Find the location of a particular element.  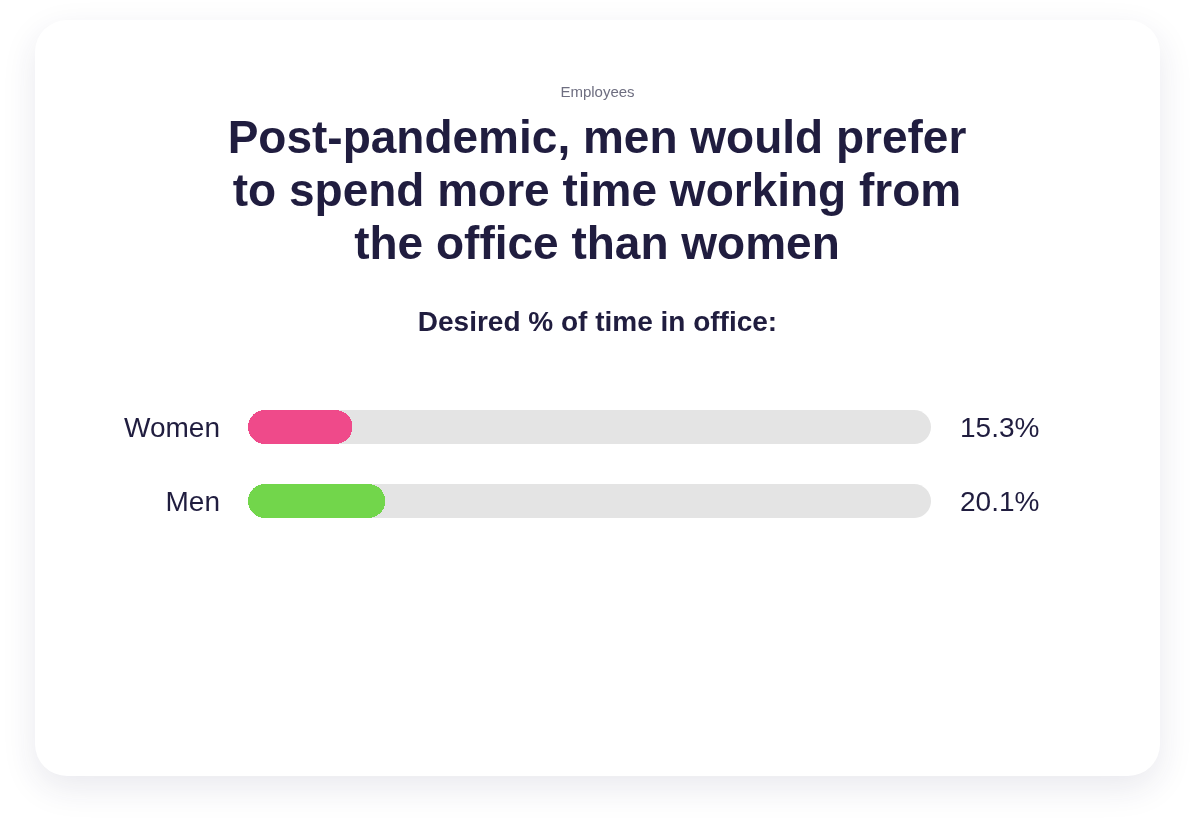

data-label: 15.3% is located at coordinates (1000, 427).